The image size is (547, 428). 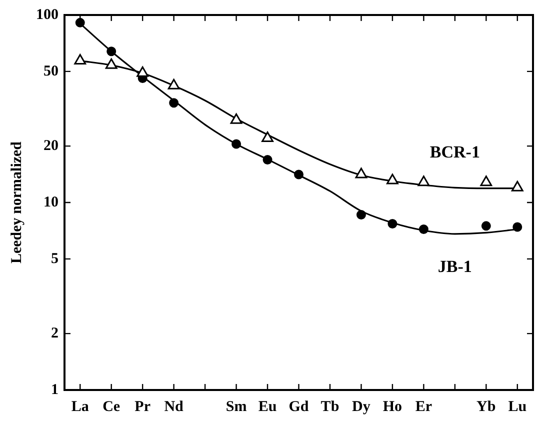 What do you see at coordinates (47, 14) in the screenshot?
I see `y-tick-label: 100` at bounding box center [47, 14].